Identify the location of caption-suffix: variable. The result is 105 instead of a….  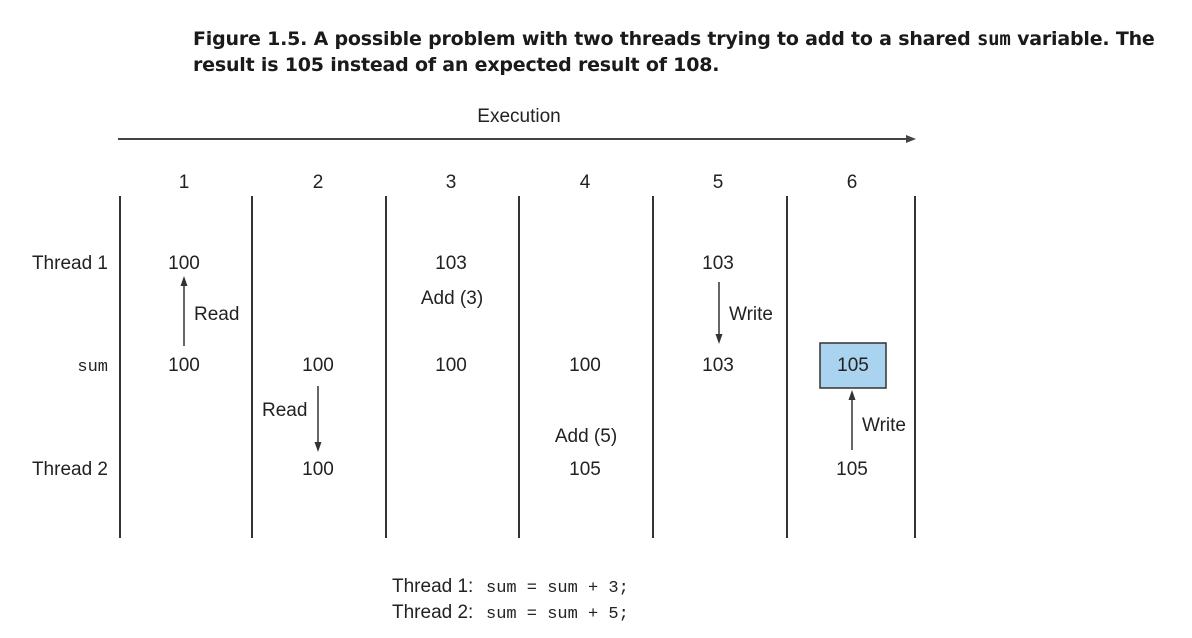
(674, 52).